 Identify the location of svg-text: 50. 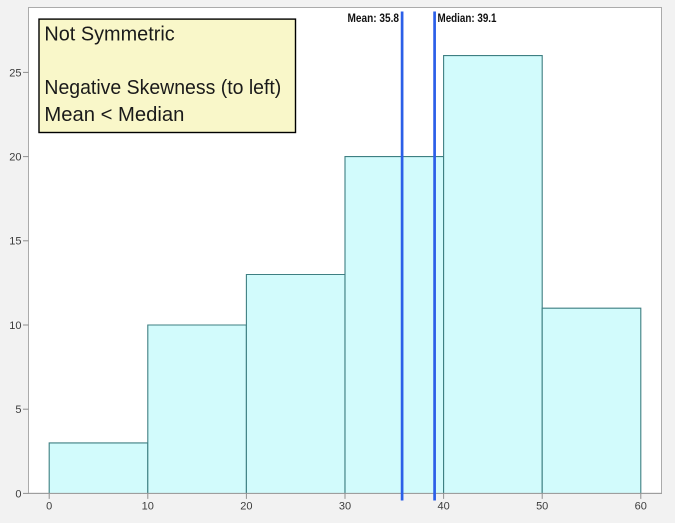
(542, 507).